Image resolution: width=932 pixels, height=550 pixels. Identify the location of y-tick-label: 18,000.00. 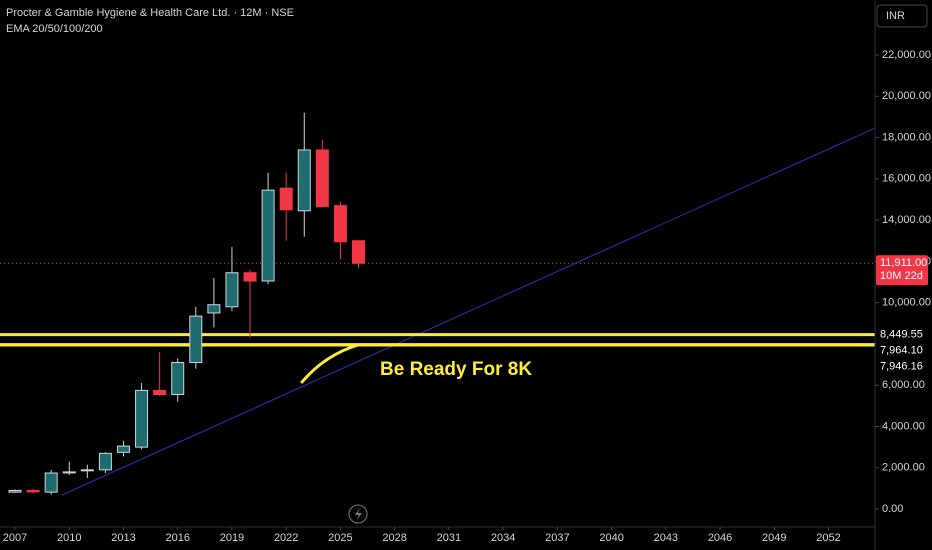
(906, 137).